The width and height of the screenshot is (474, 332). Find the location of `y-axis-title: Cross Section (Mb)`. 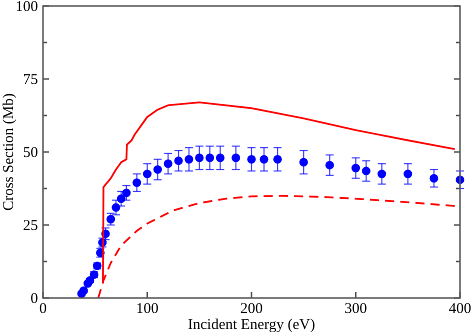

y-axis-title: Cross Section (Mb) is located at coordinates (9, 152).